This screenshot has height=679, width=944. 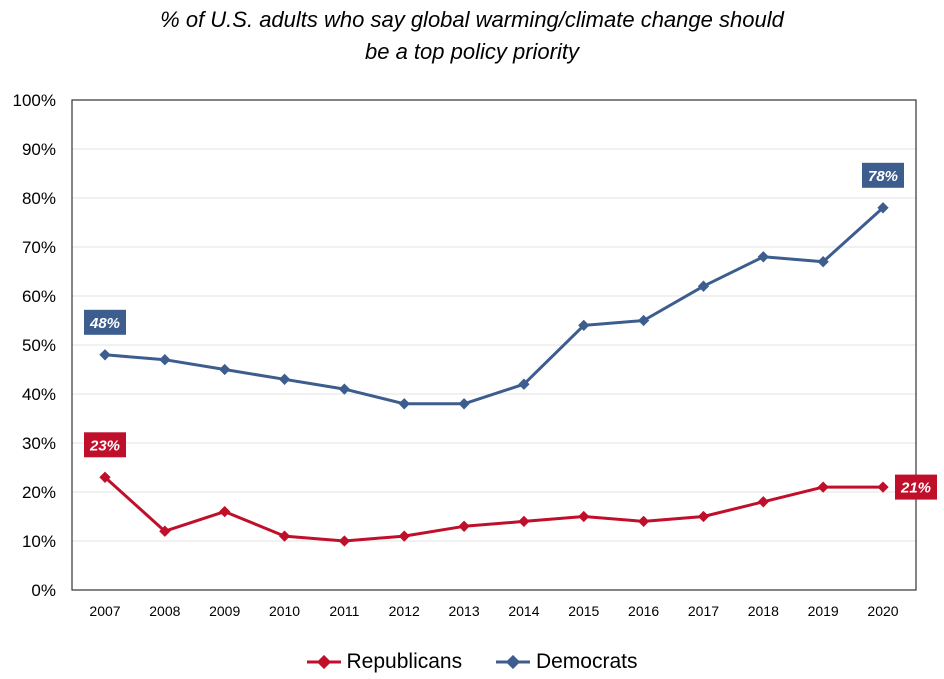 What do you see at coordinates (39, 198) in the screenshot?
I see `y-tick-label: 80%` at bounding box center [39, 198].